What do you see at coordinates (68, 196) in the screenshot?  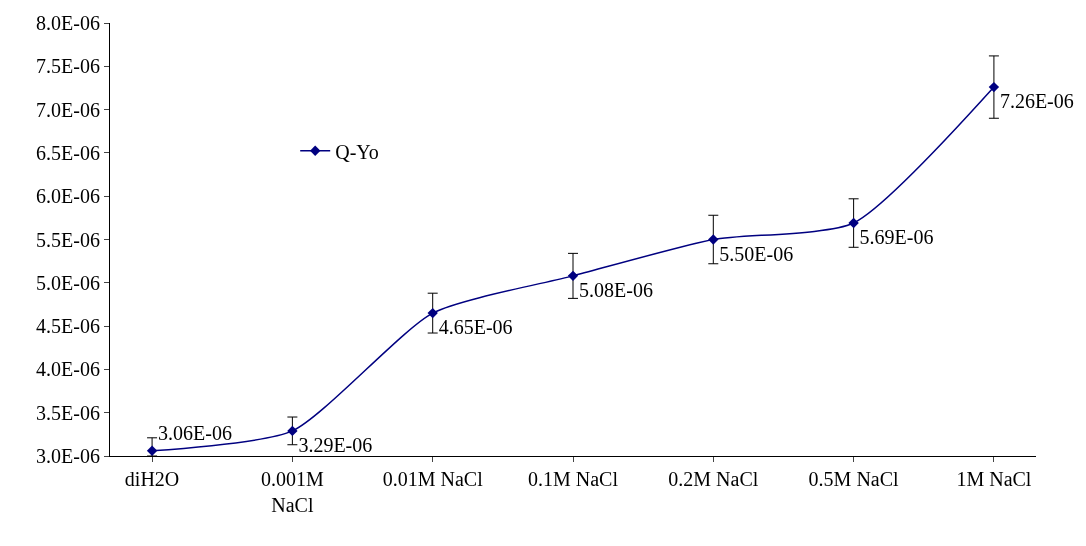 I see `y-tick-label: 6.0E-06` at bounding box center [68, 196].